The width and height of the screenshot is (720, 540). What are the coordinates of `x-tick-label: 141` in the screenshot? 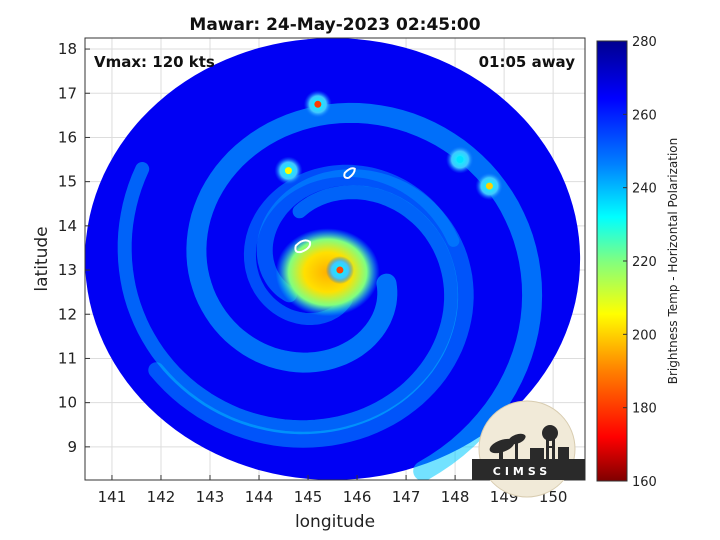 It's located at (112, 497).